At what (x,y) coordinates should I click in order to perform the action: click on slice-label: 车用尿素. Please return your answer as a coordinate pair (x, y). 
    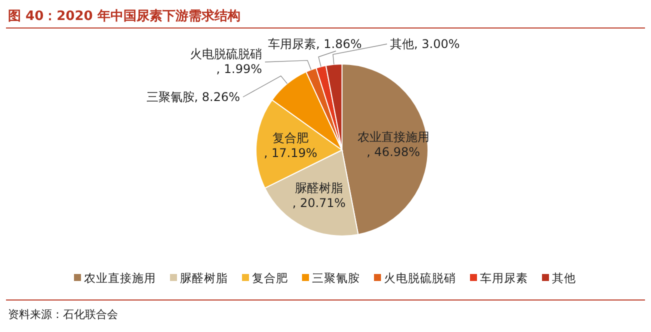
    Looking at the image, I should click on (292, 44).